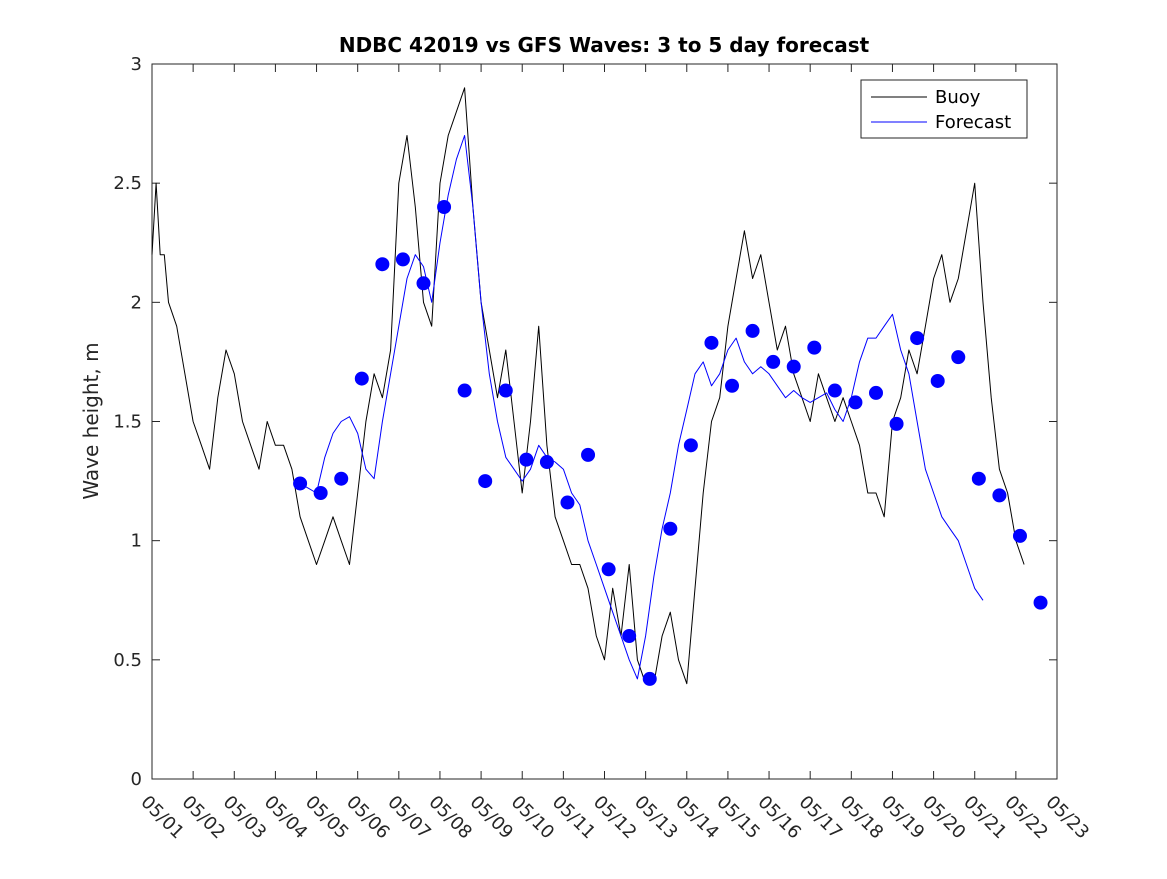  Describe the element at coordinates (958, 97) in the screenshot. I see `legend-label-buoy: Buoy` at that location.